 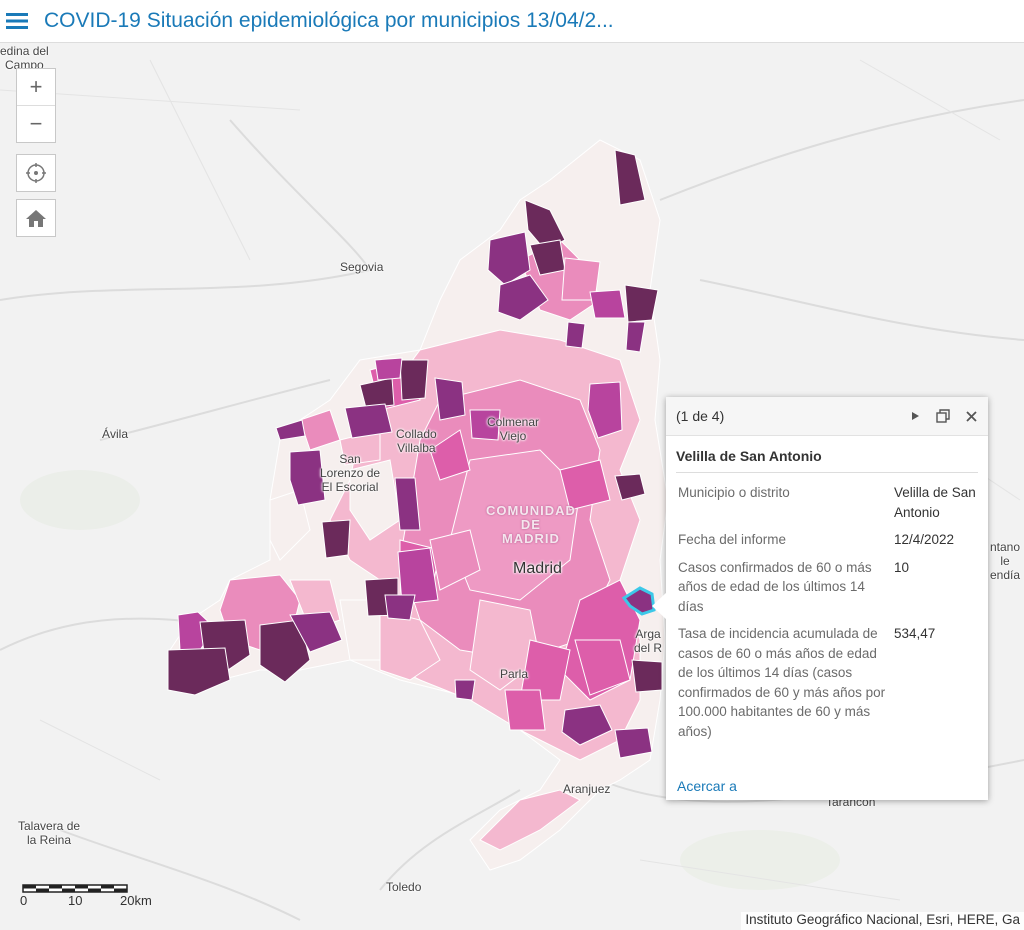 What do you see at coordinates (24, 900) in the screenshot?
I see `scale-label: 0` at bounding box center [24, 900].